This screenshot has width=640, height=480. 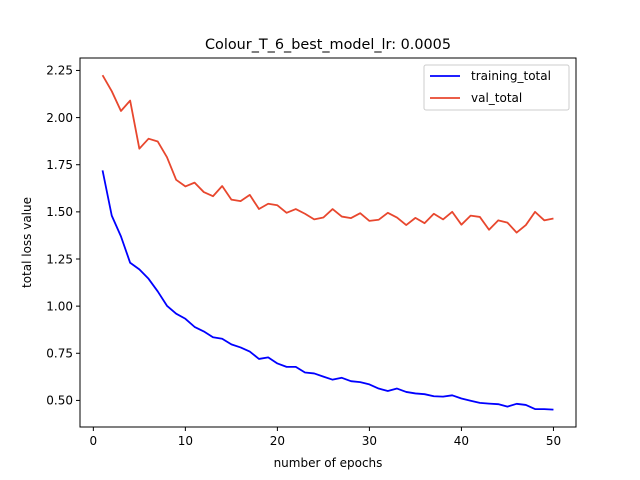 I want to click on y-axis: 0.50 0.75 1.00 1.25 1.50 1.75 2.00 2.25, so click(x=63, y=236).